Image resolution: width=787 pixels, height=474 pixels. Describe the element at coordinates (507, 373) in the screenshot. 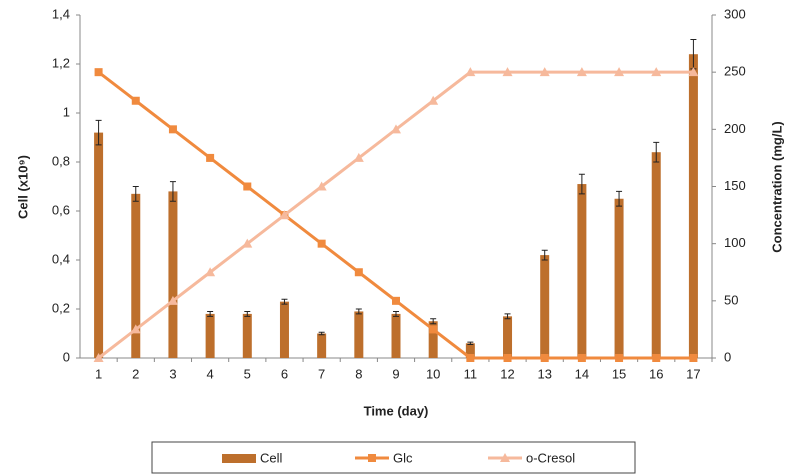

I see `x-tick-label: 12` at that location.